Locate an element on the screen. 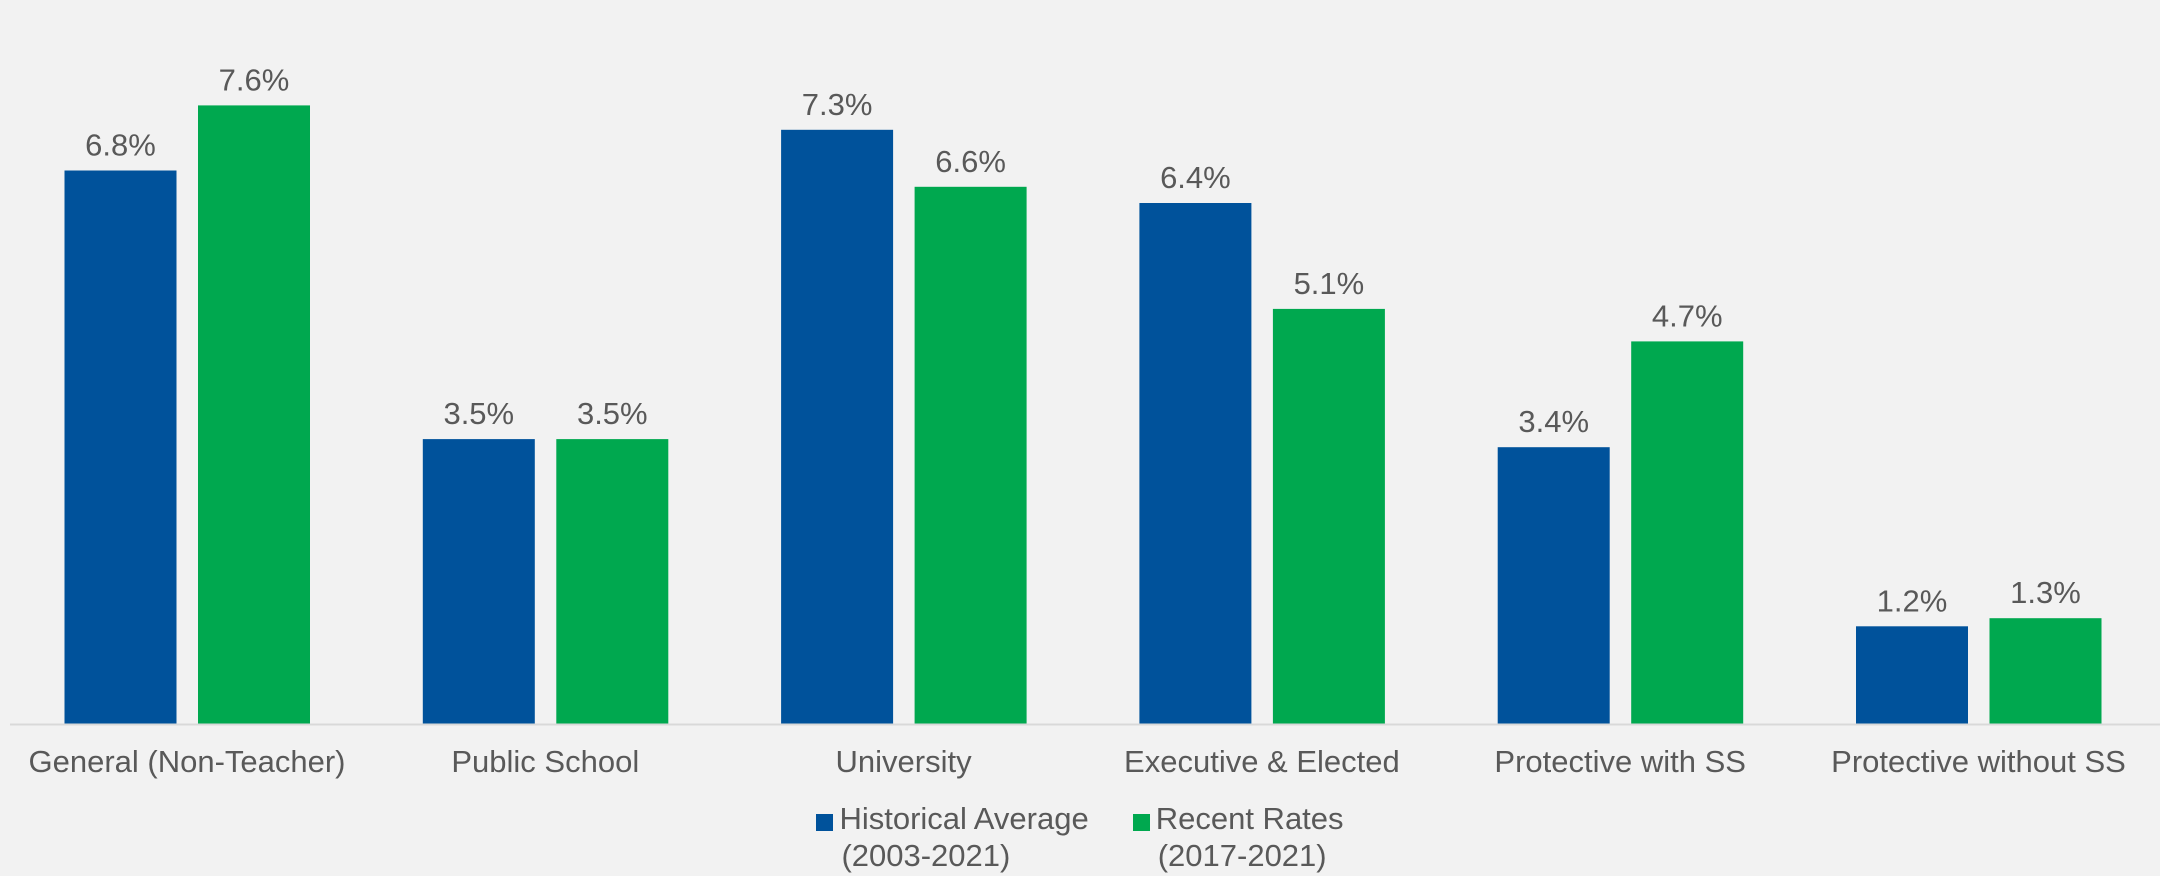 The image size is (2160, 876). legend-label-recent: Recent Rates (2017-2021) is located at coordinates (1250, 837).